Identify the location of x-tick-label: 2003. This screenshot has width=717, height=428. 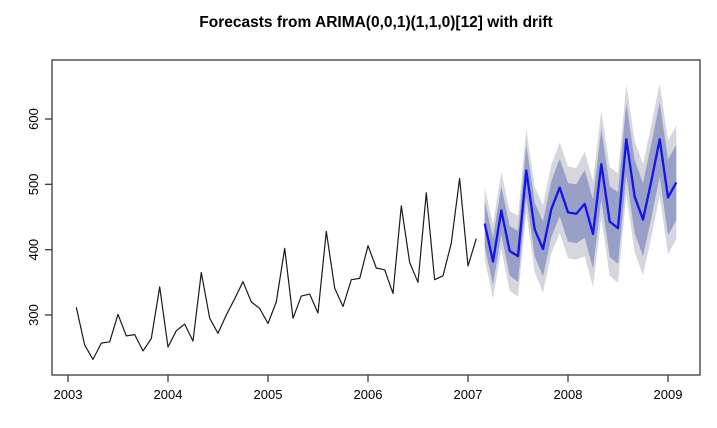
(68, 394).